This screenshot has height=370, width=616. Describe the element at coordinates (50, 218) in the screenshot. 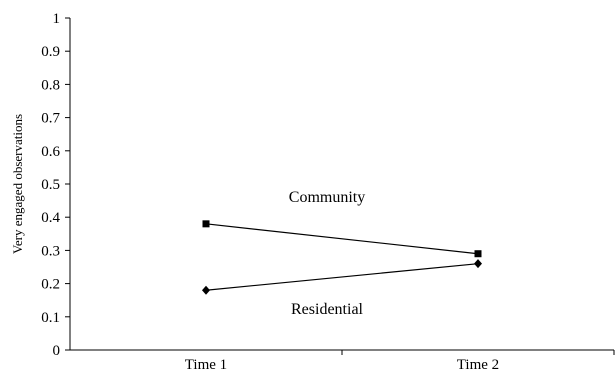

I see `y-tick-label: 0.4` at that location.